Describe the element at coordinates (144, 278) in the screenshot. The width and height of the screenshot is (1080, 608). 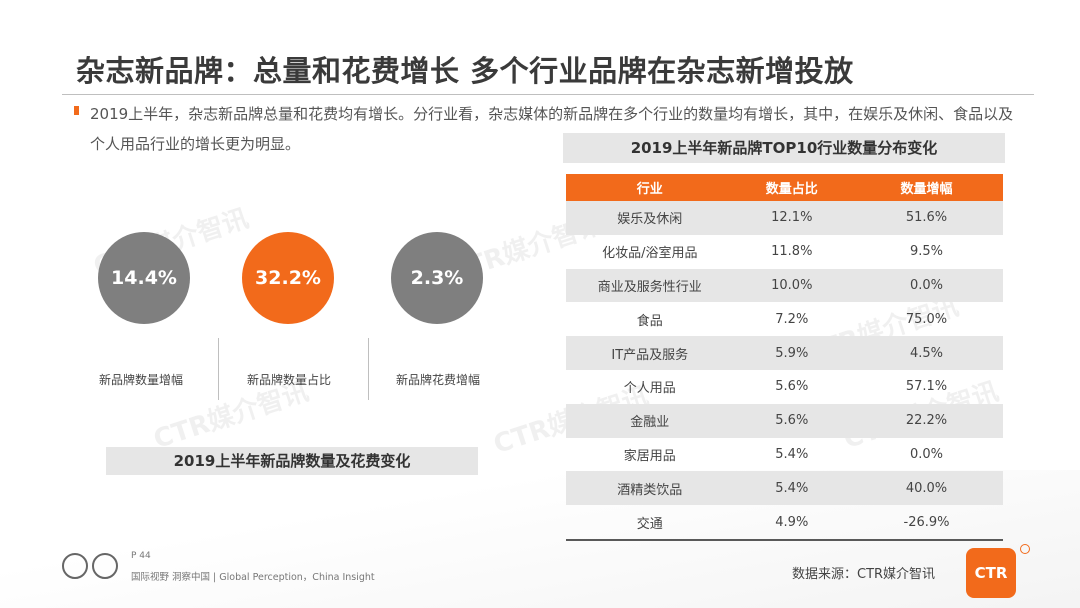
I see `stat-circle-count-growth: 14.4%` at that location.